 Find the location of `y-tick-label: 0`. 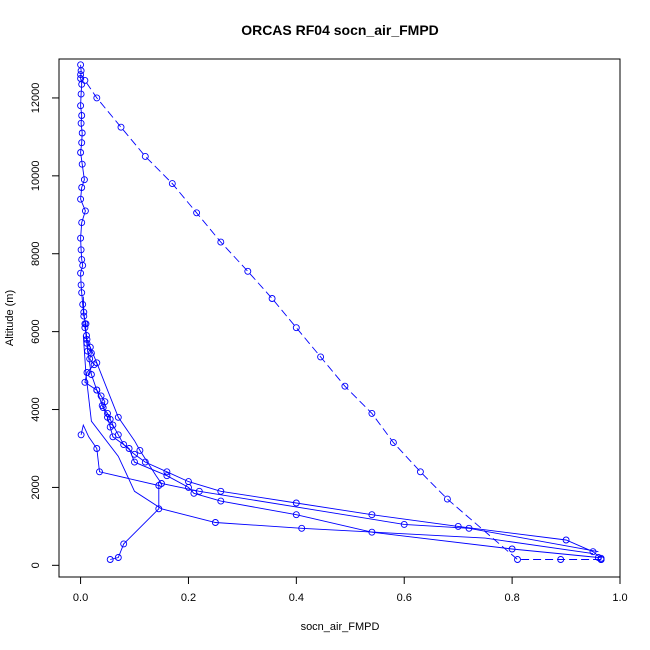

y-tick-label: 0 is located at coordinates (36, 565).